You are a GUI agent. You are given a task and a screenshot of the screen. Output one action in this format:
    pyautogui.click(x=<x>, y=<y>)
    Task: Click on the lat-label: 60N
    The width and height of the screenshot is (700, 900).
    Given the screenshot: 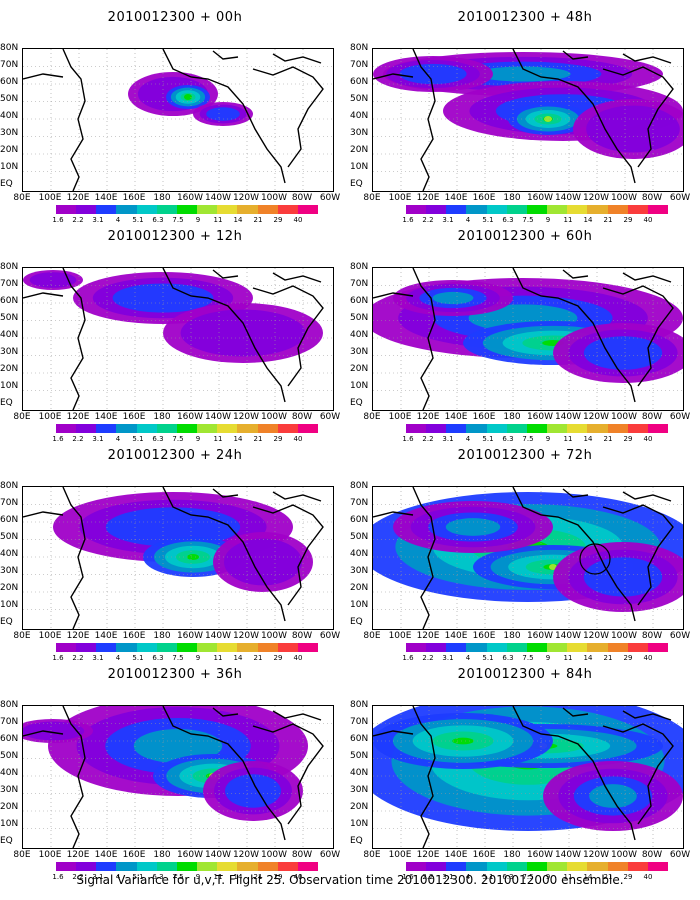 What is the action you would take?
    pyautogui.click(x=9, y=520)
    